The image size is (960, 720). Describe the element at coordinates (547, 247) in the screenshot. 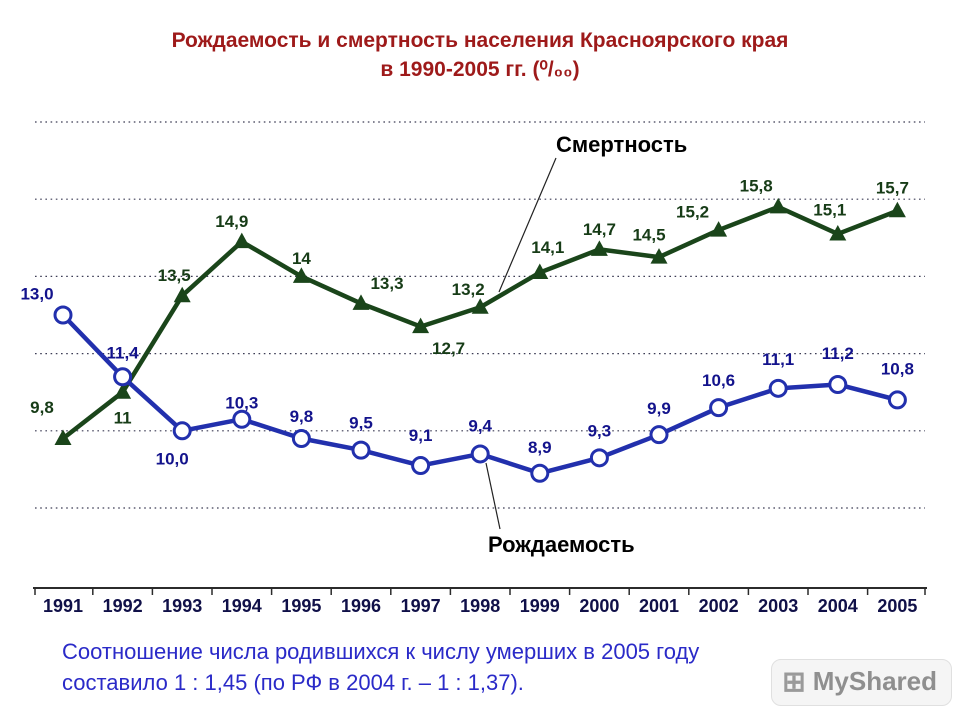

I see `data-label: 14,1` at that location.